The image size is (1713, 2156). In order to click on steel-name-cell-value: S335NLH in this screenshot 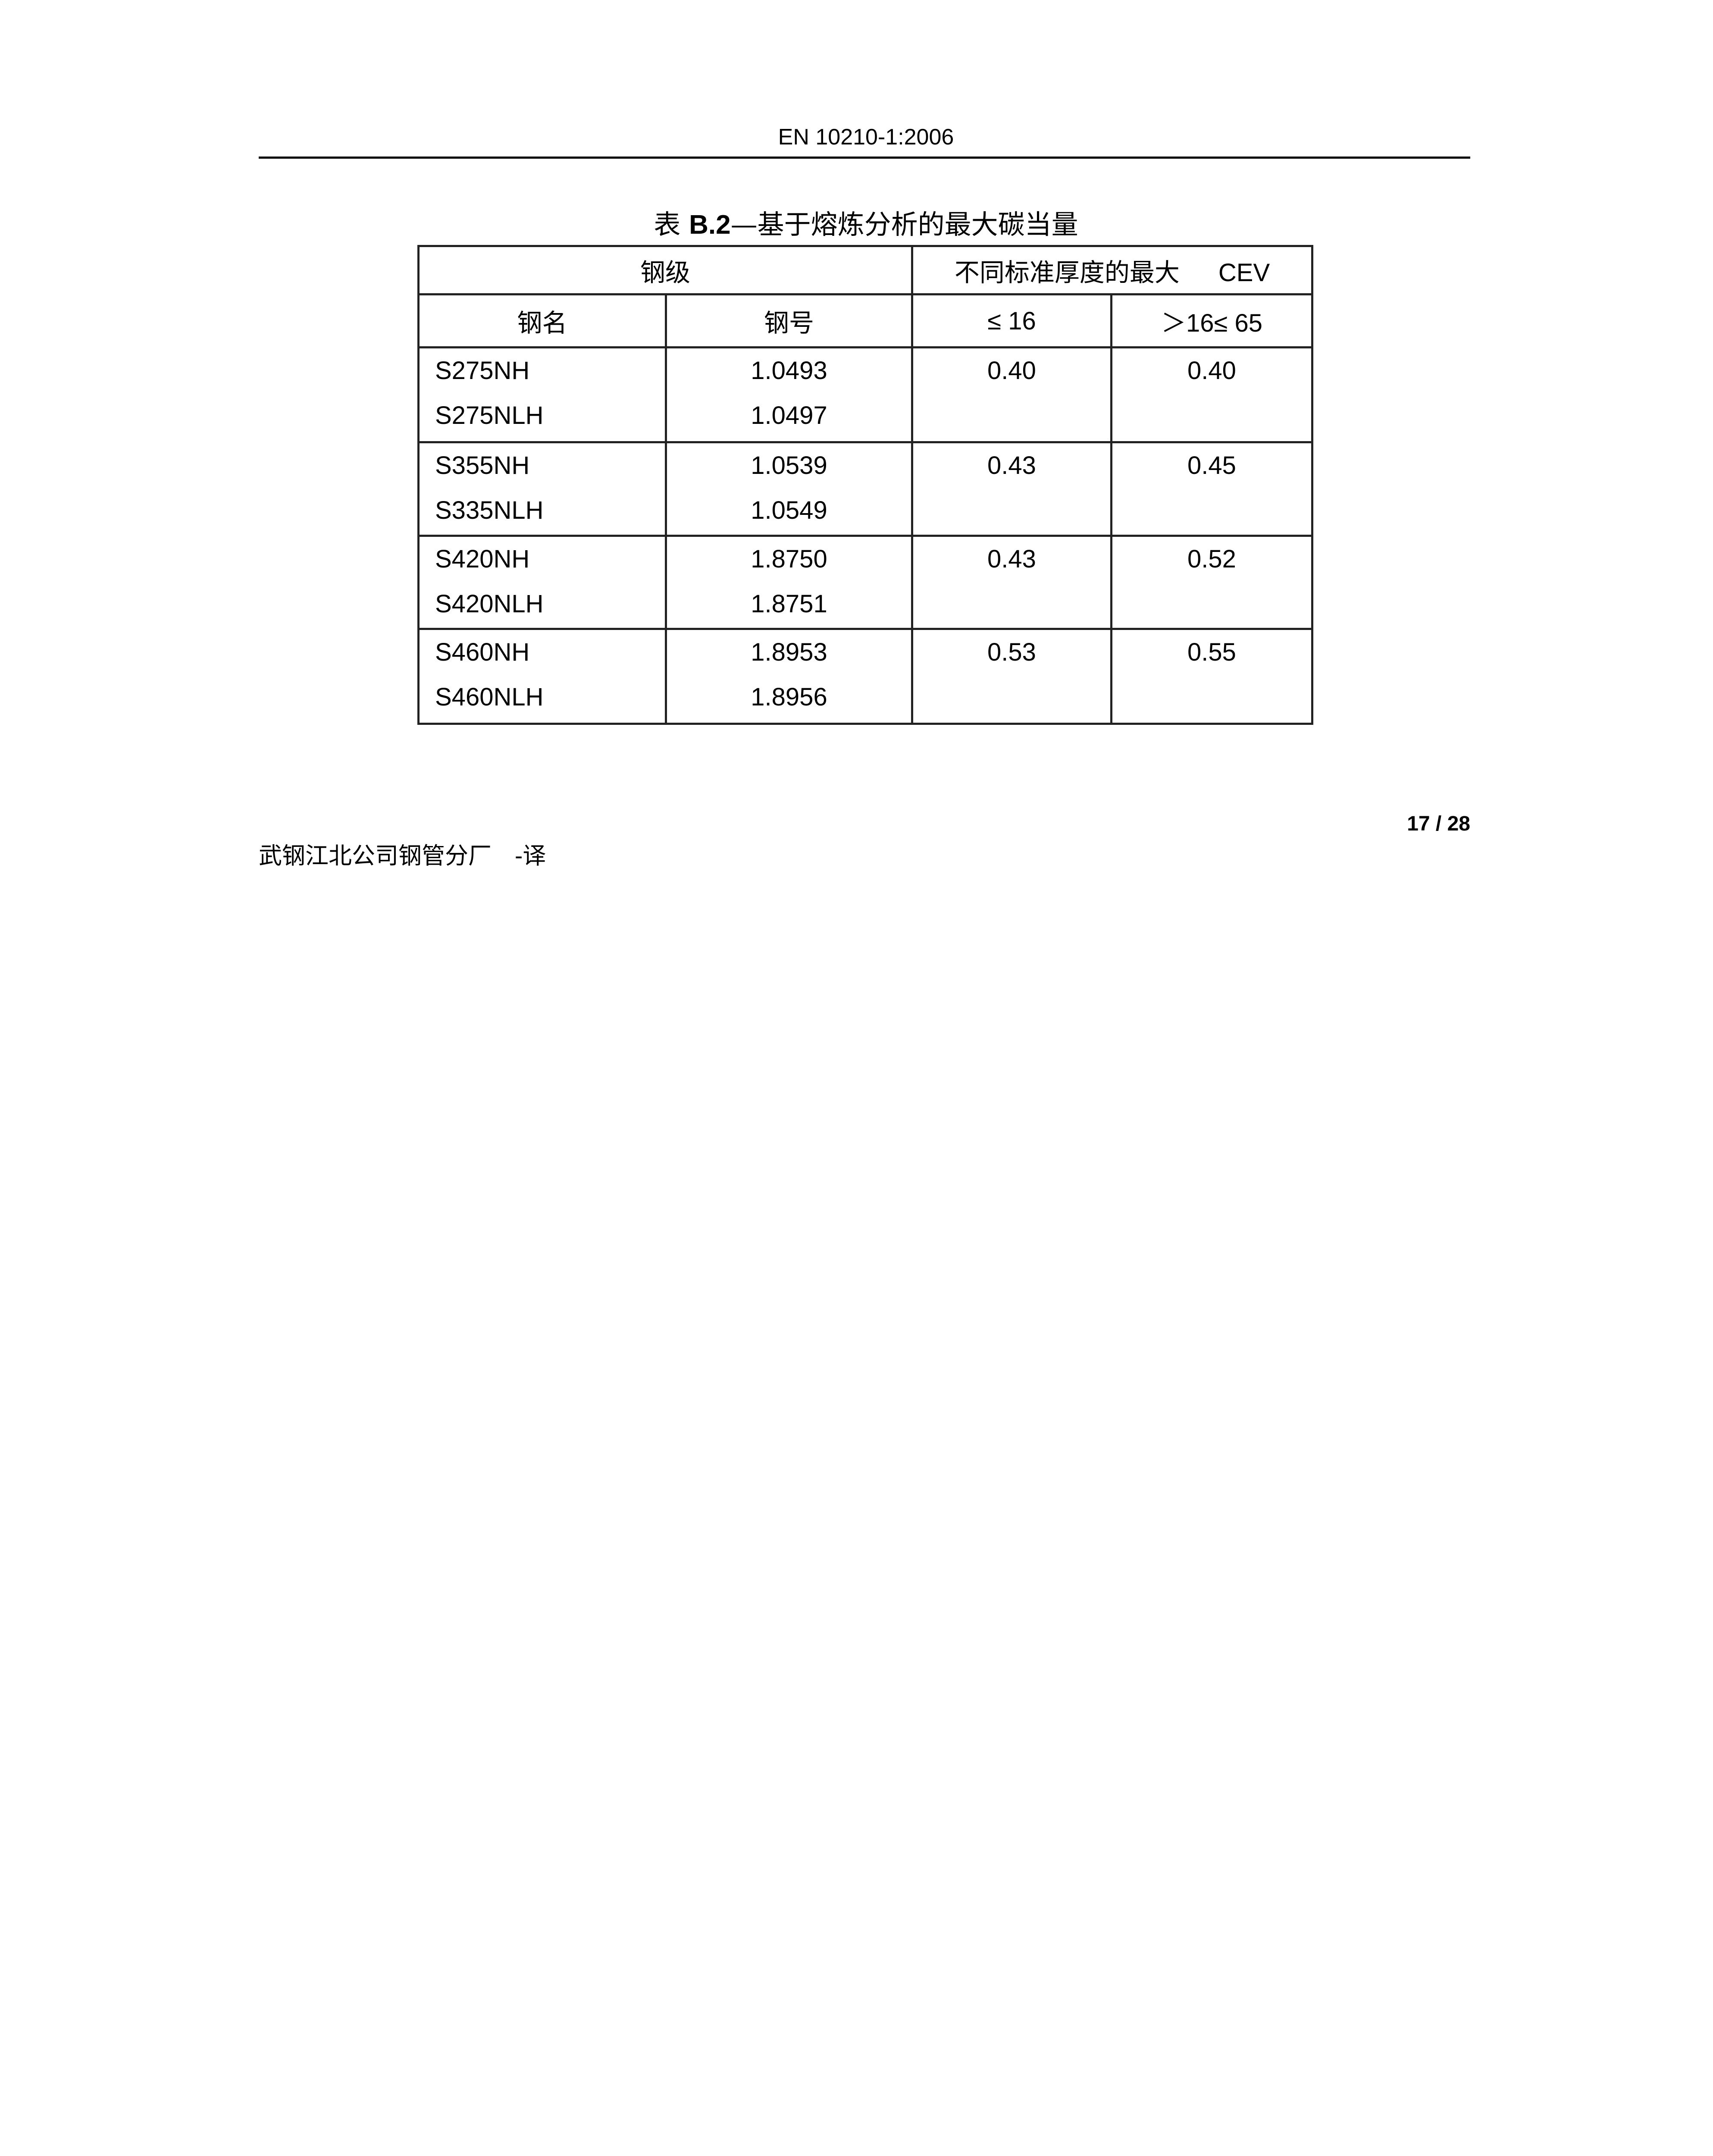, I will do `click(489, 510)`.